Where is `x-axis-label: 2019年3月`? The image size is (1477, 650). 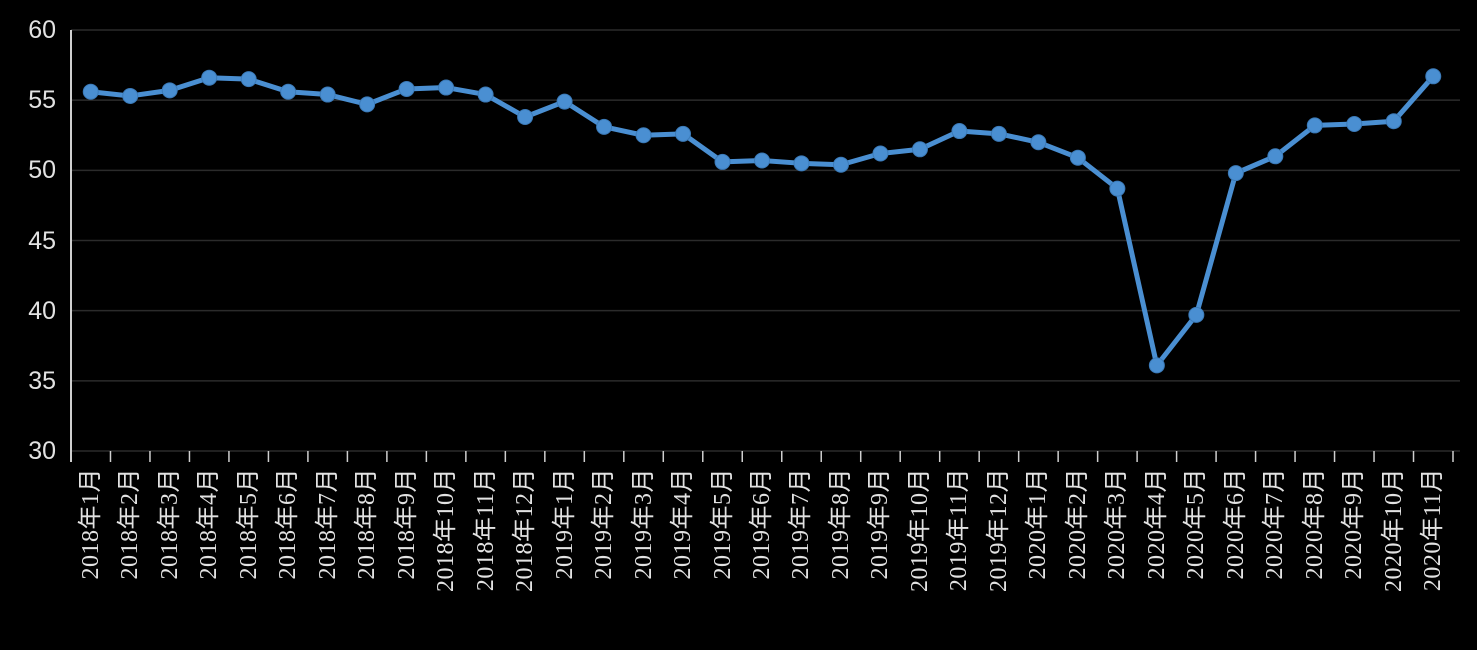 x-axis-label: 2019年3月 is located at coordinates (643, 524).